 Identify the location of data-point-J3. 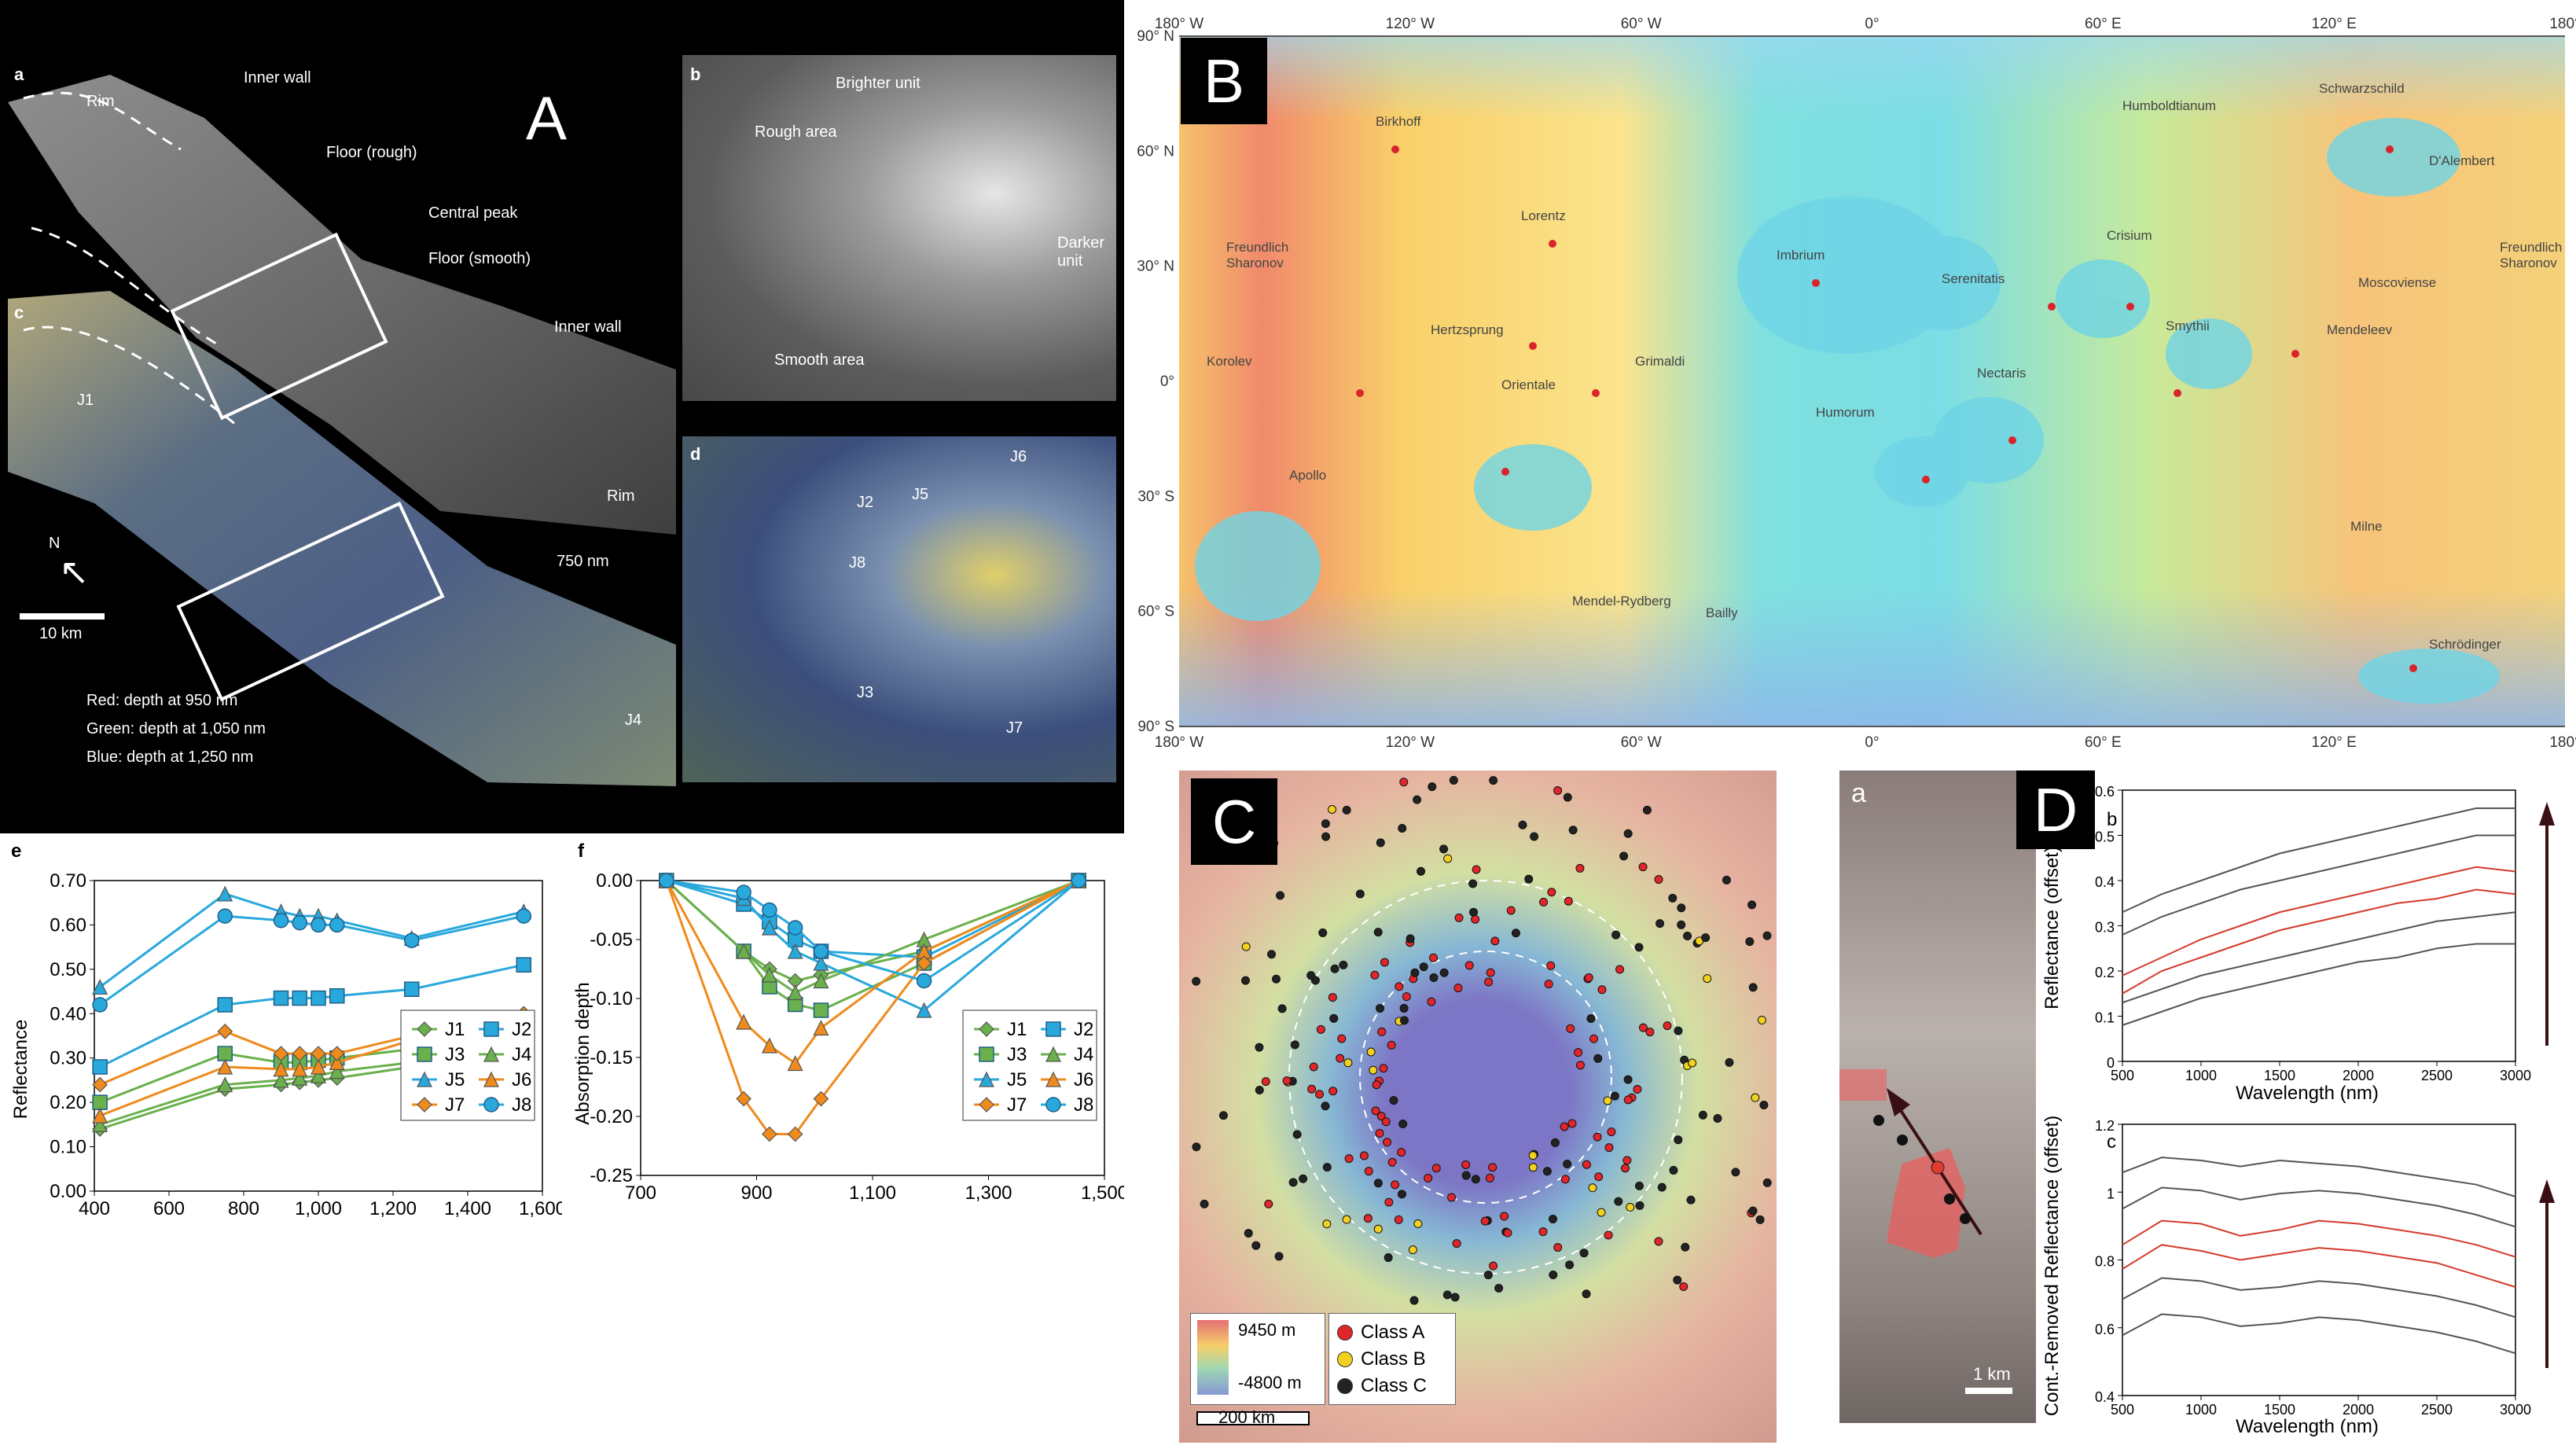
(821, 1010).